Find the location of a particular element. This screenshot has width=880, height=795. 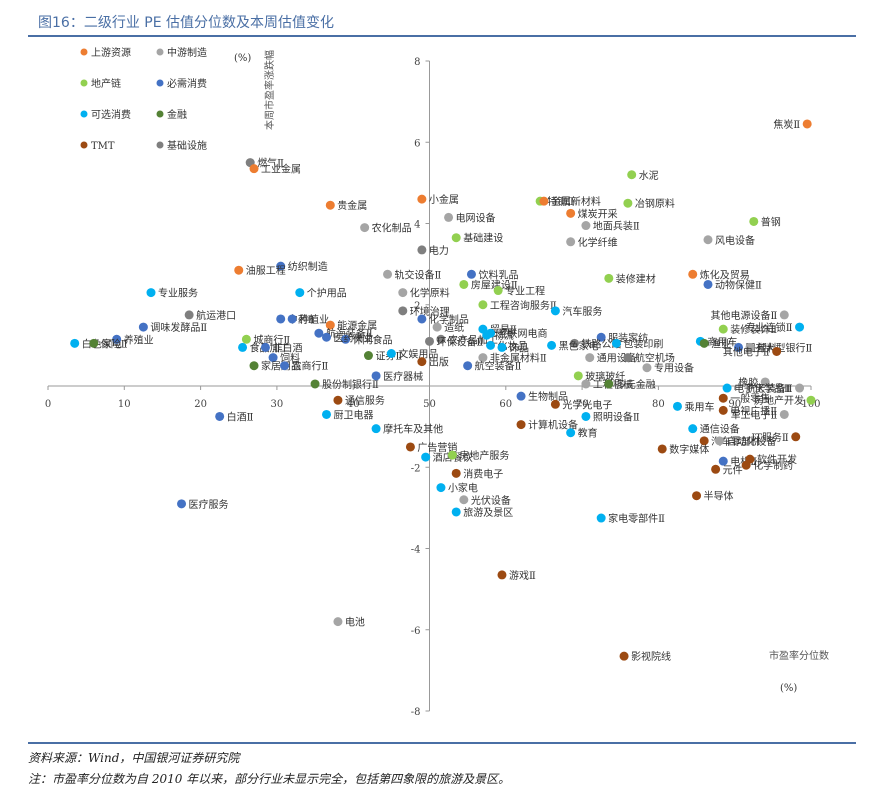

point-label: 专业服务 is located at coordinates (178, 293).